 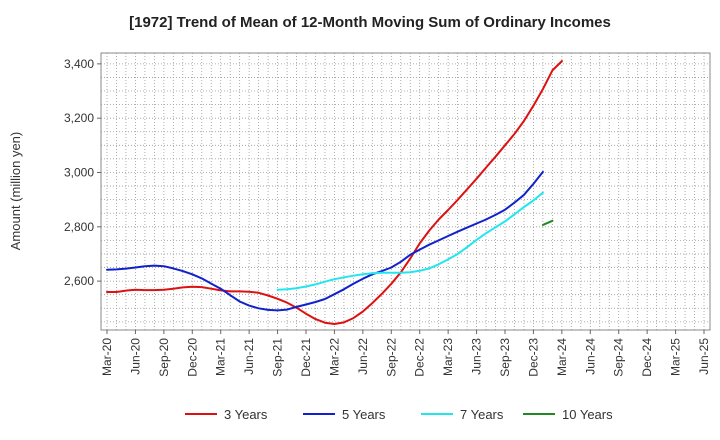 What do you see at coordinates (79, 118) in the screenshot?
I see `y-tick-label: 3,200` at bounding box center [79, 118].